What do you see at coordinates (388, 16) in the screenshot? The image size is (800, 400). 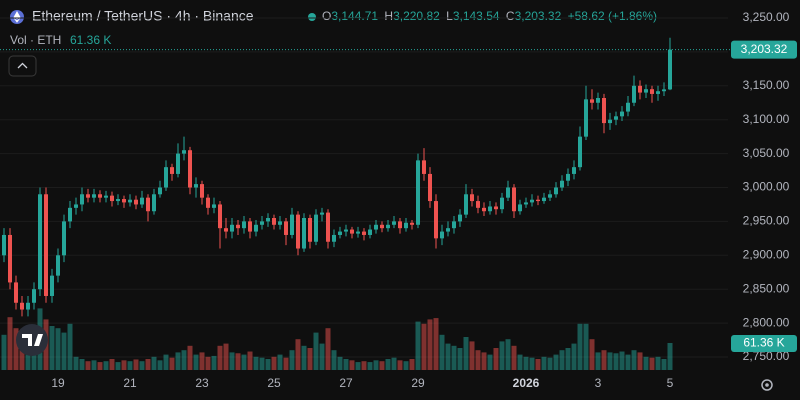 I see `ohlc-key: H` at bounding box center [388, 16].